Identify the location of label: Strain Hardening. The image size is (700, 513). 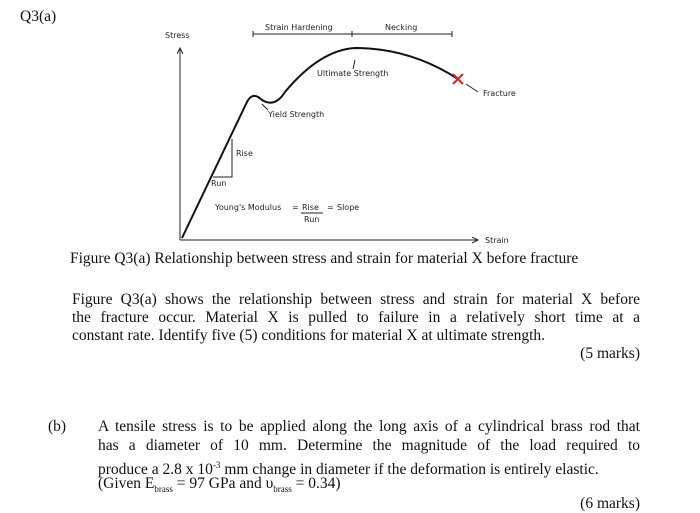
(299, 27).